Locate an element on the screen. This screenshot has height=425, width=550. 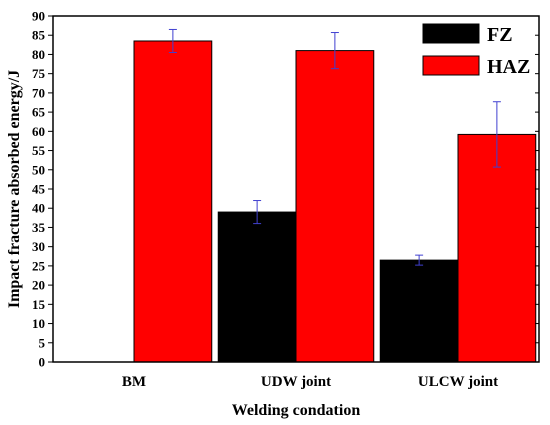
y-tick-label: 90 is located at coordinates (38, 16).